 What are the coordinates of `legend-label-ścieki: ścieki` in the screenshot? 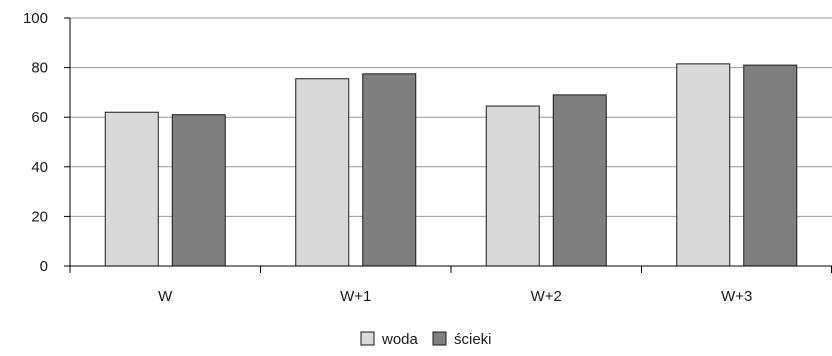 It's located at (473, 339).